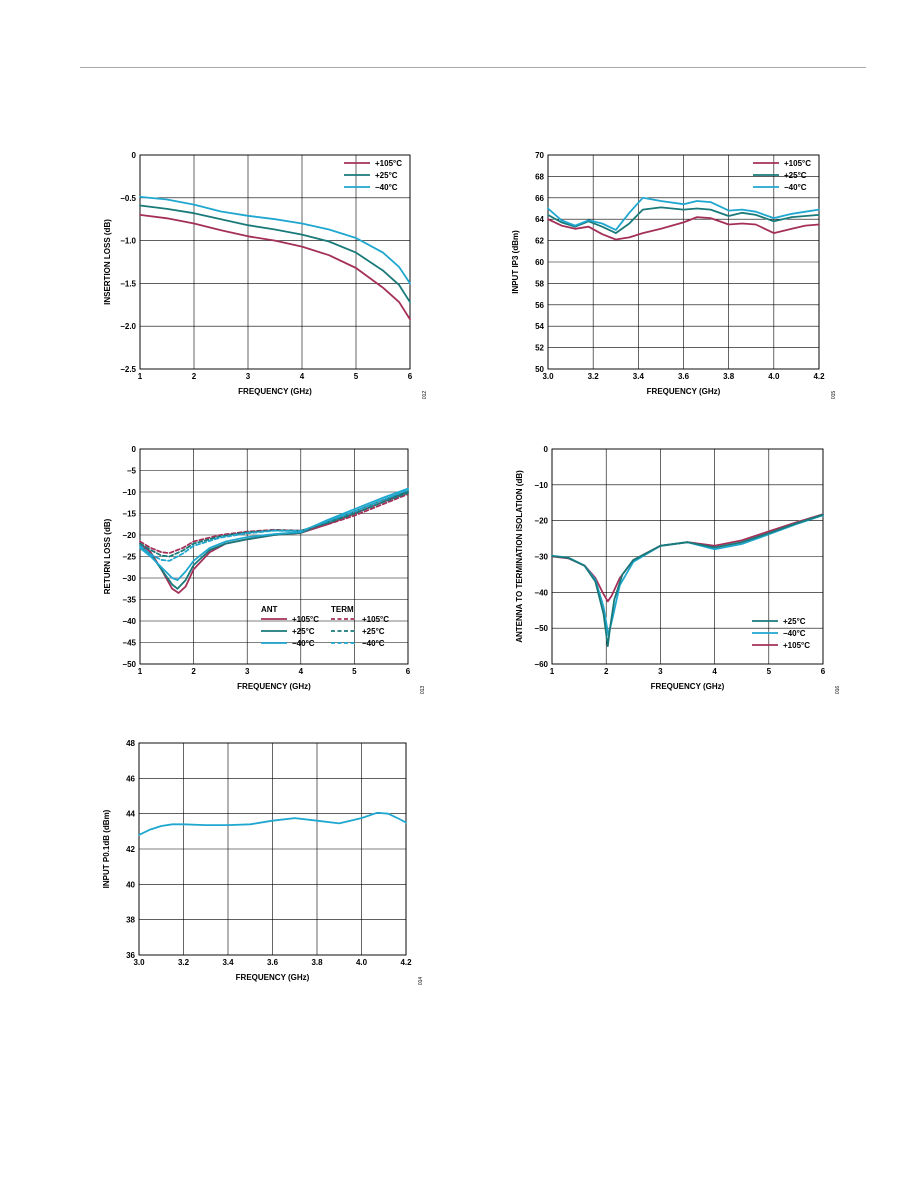 Image resolution: width=918 pixels, height=1188 pixels. Describe the element at coordinates (594, 376) in the screenshot. I see `x-tick-label: 3.2` at that location.